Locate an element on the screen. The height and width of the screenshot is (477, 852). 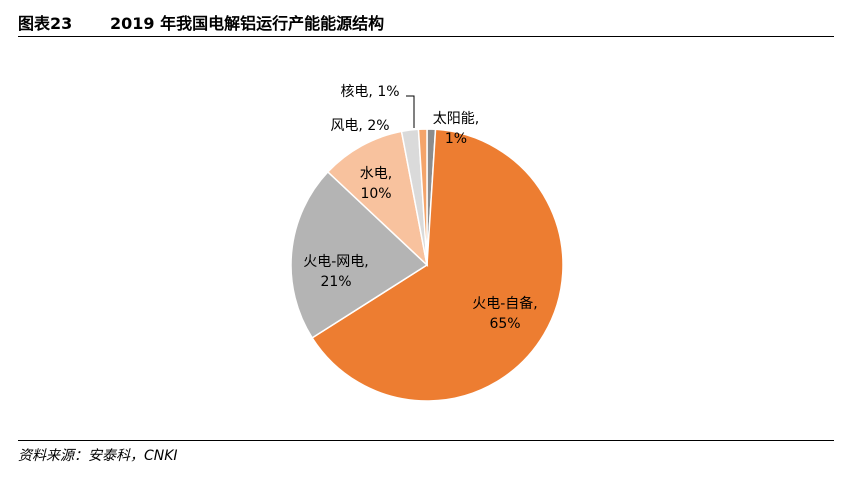
slice-label-nuclear: 核电, 1% is located at coordinates (369, 92).